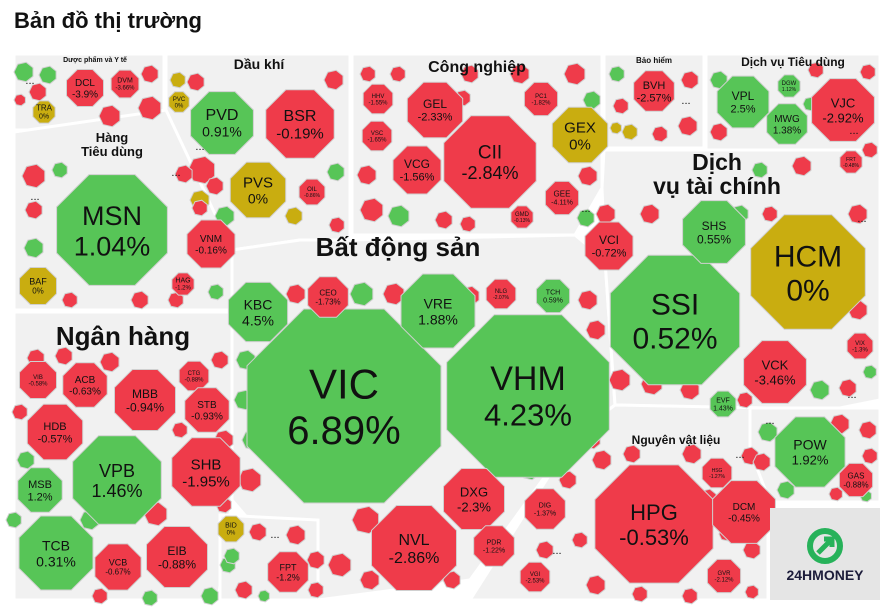  I want to click on stock-vcg: VCG-1.56%, so click(417, 170).